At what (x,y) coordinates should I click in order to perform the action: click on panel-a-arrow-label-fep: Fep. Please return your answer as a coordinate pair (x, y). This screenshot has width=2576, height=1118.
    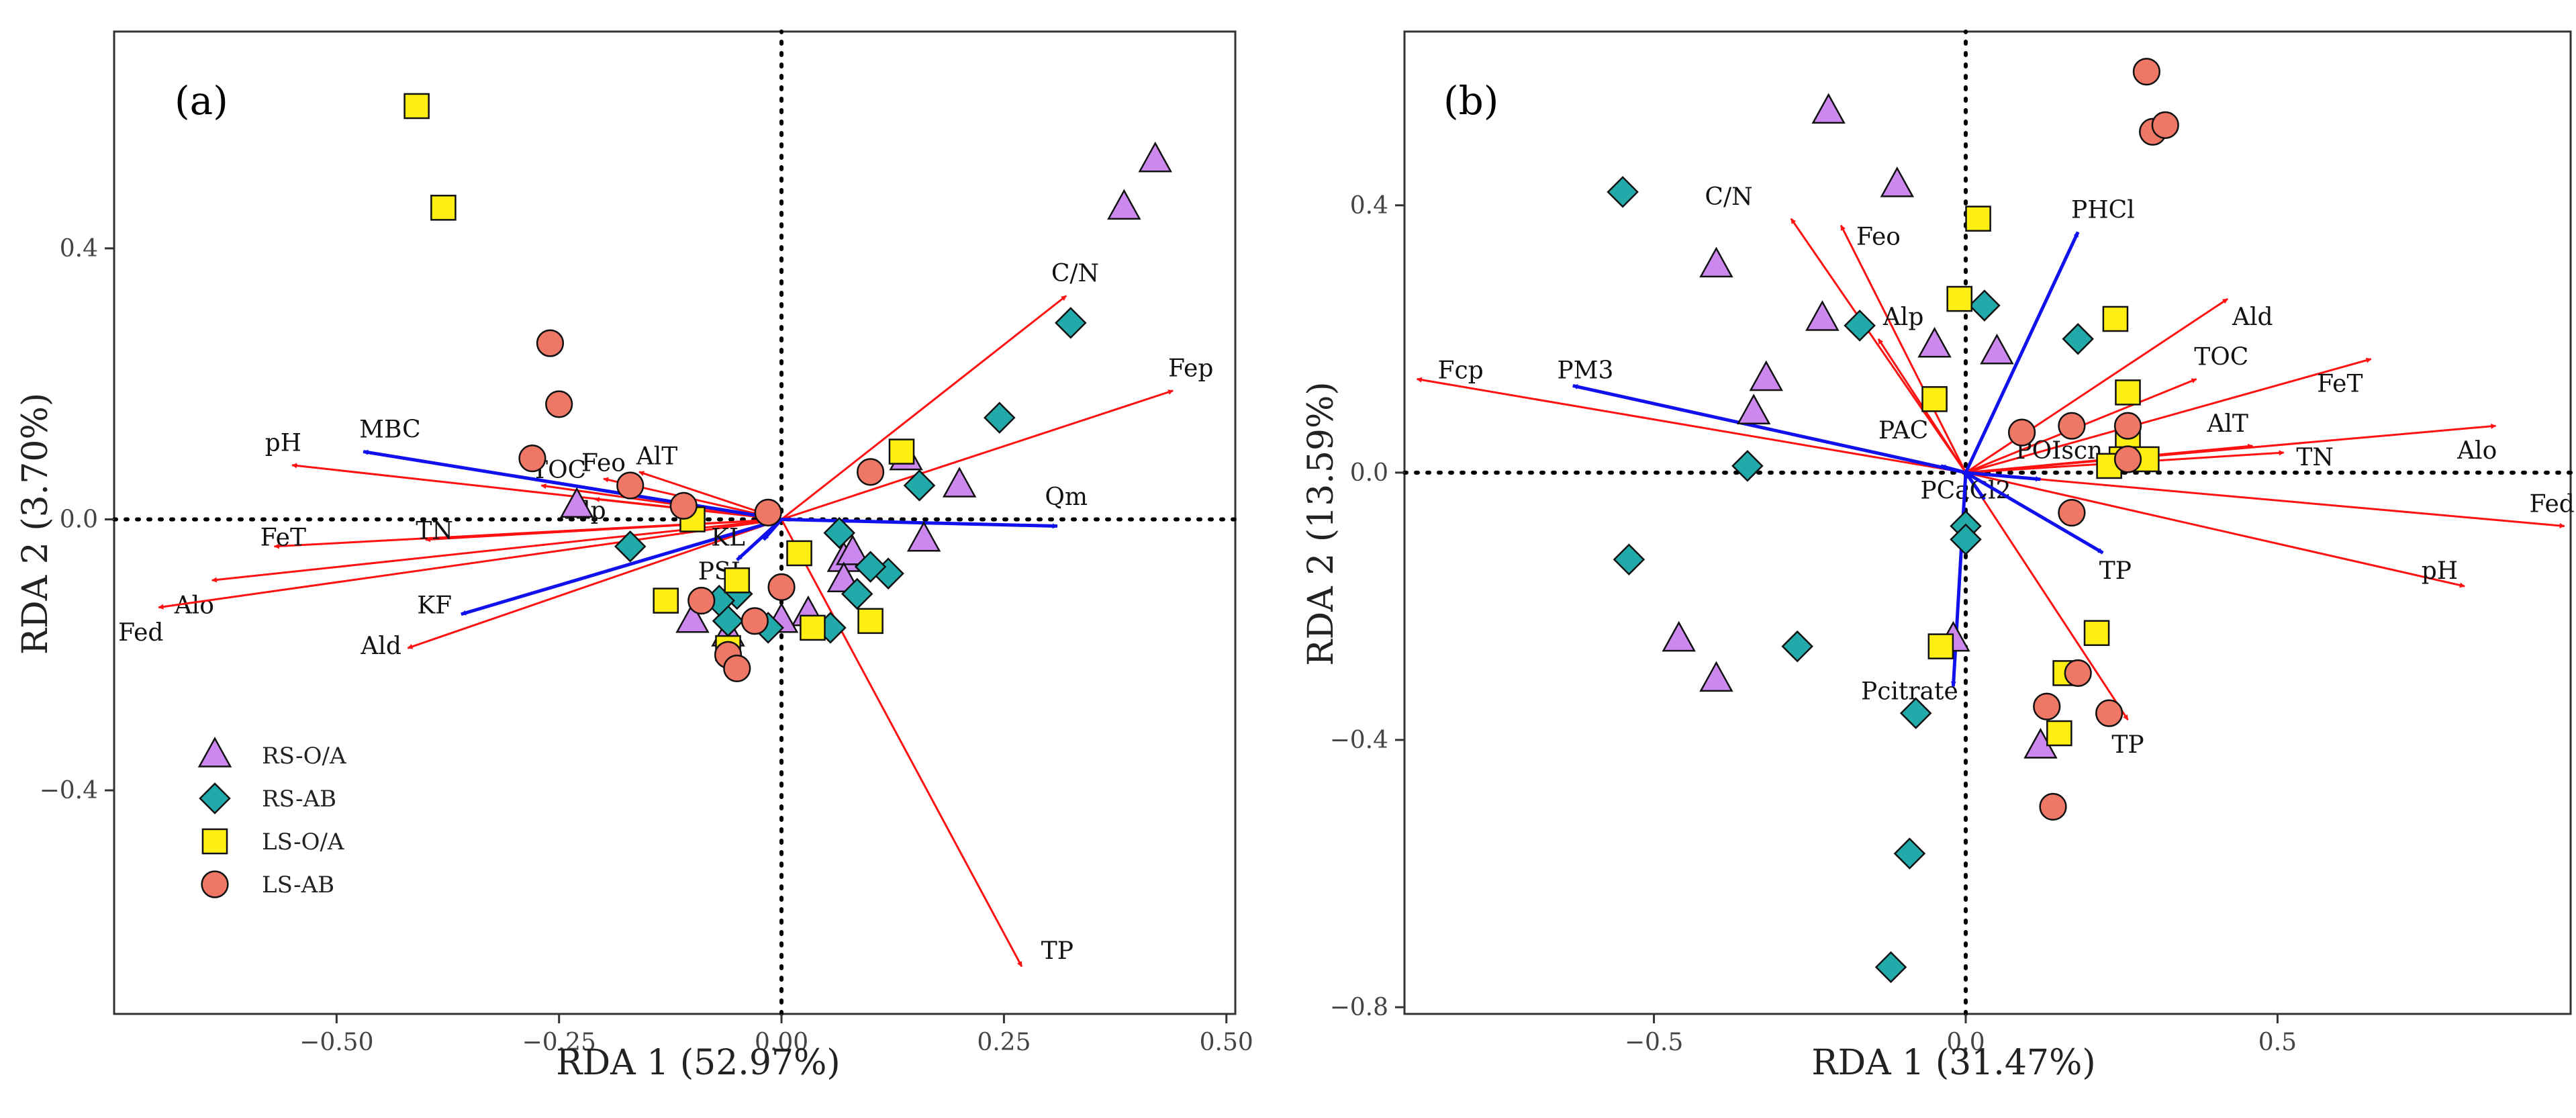
    Looking at the image, I should click on (1190, 368).